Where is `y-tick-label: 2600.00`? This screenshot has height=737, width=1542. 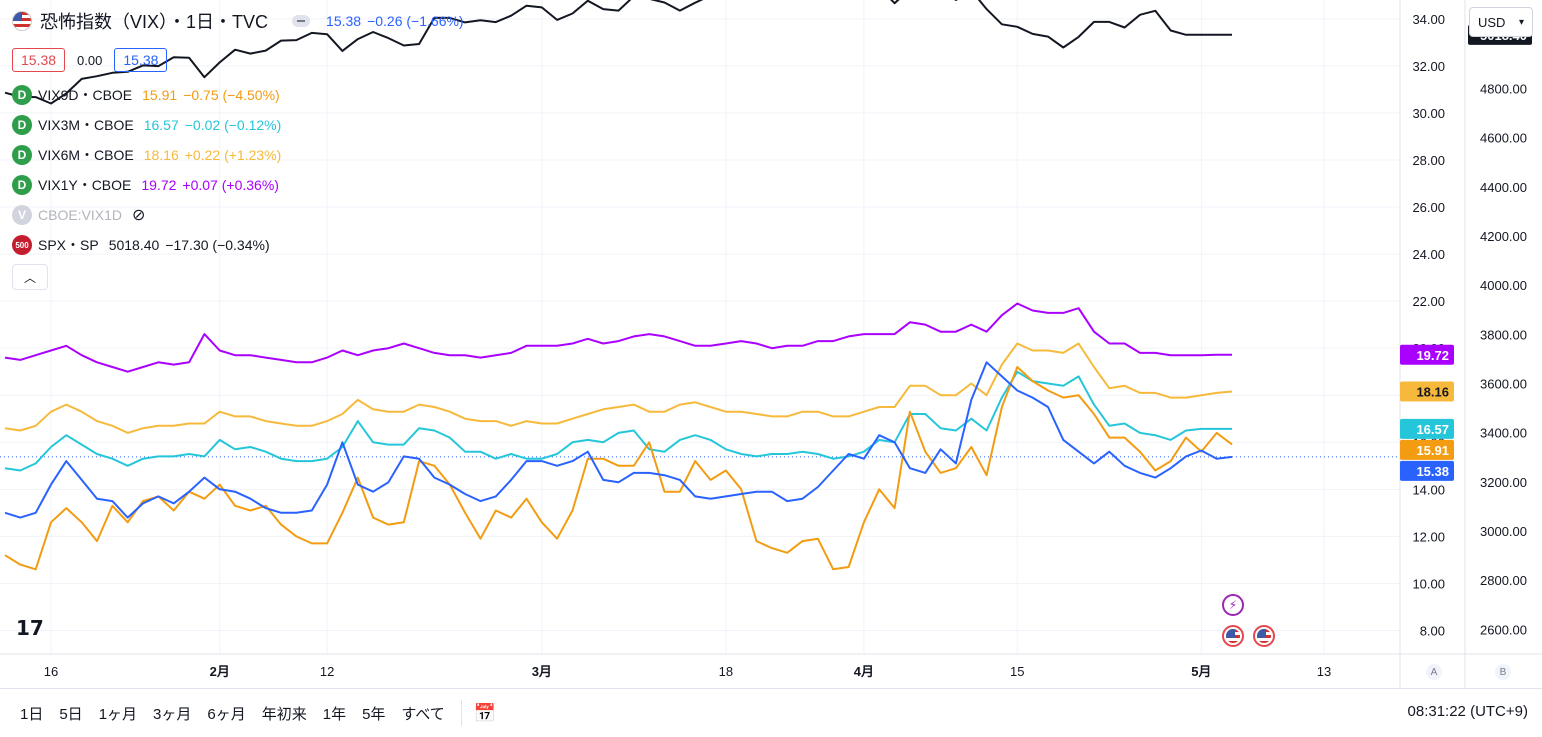 y-tick-label: 2600.00 is located at coordinates (1503, 629).